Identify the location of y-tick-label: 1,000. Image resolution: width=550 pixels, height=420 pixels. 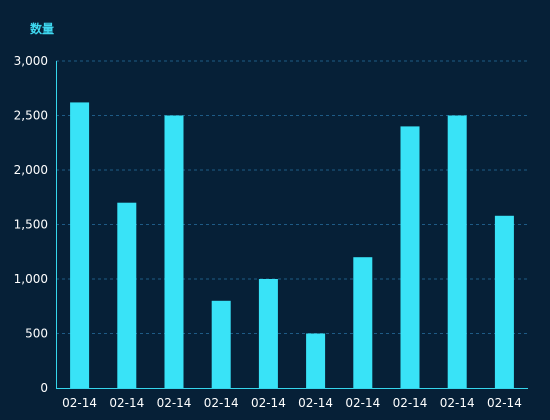
(31, 279).